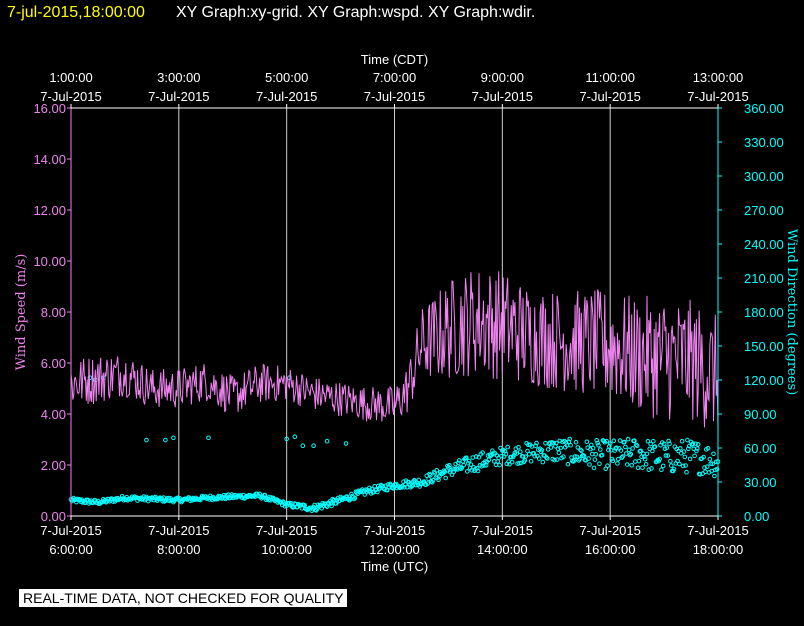 The image size is (804, 626). What do you see at coordinates (764, 176) in the screenshot?
I see `right-tick-label: 300.00` at bounding box center [764, 176].